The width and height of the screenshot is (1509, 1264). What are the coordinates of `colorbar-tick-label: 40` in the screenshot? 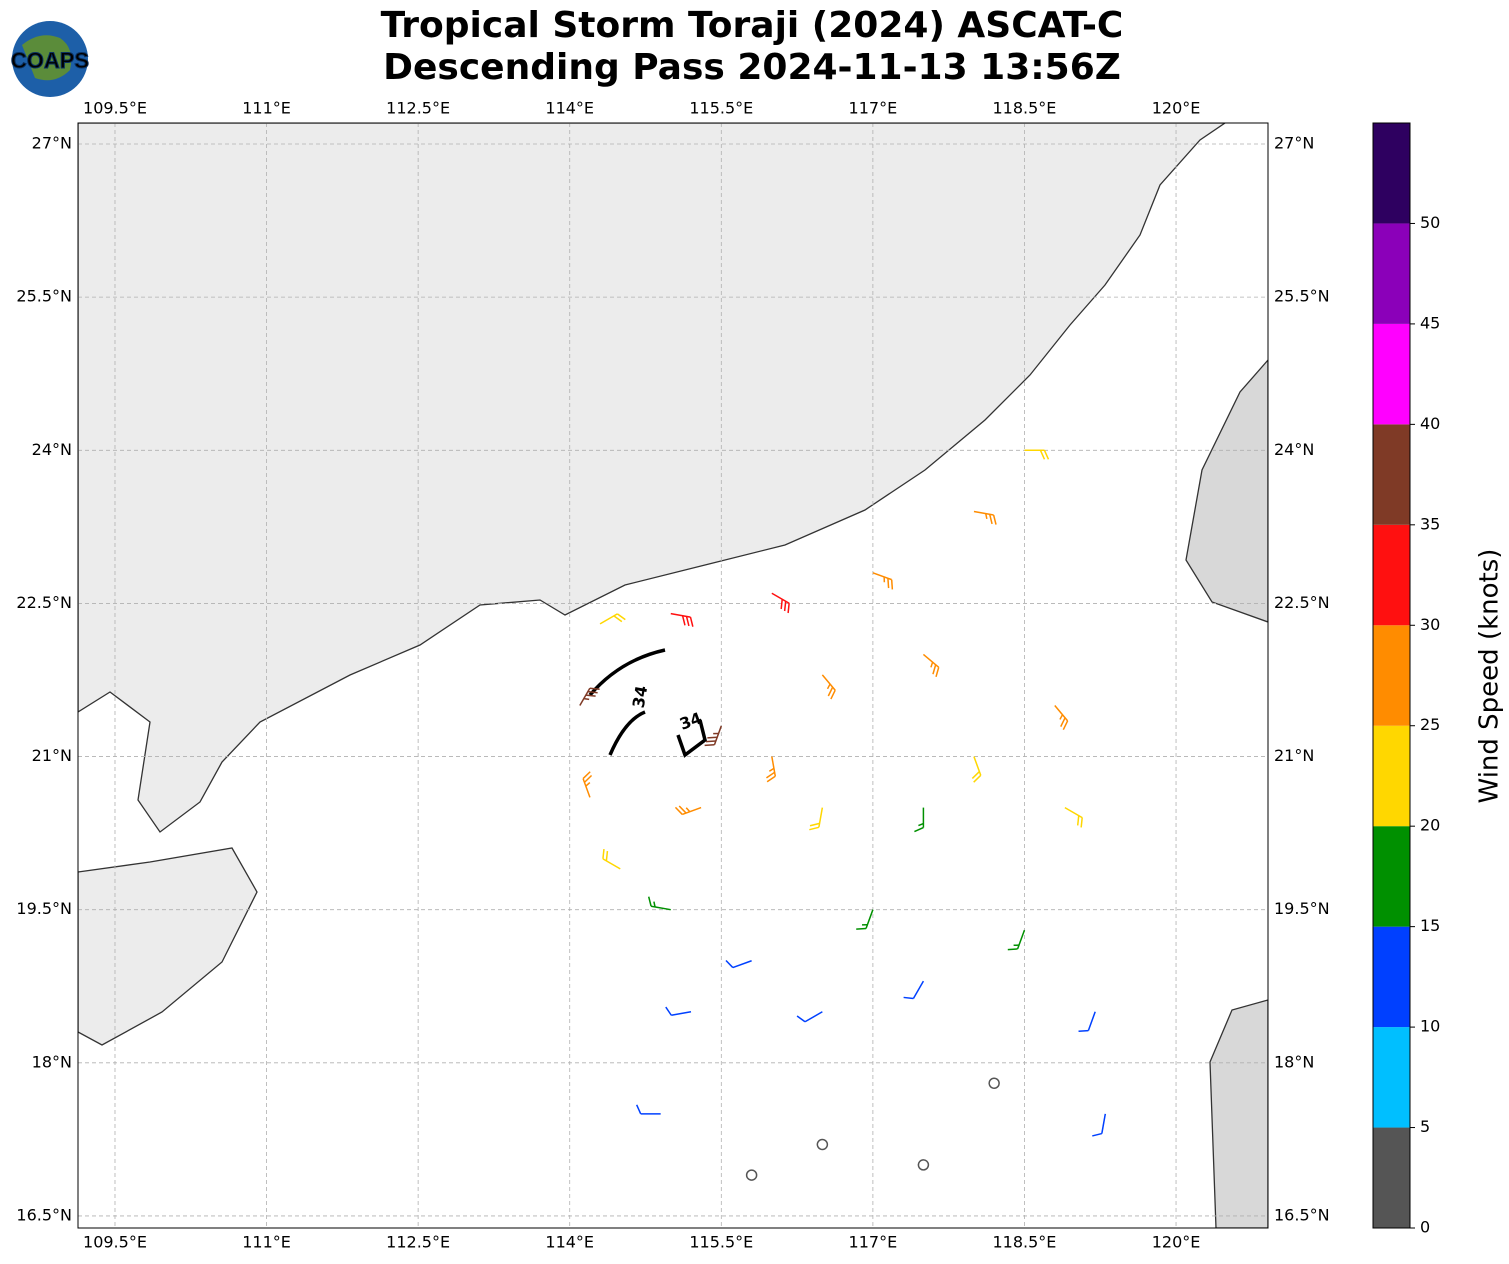 It's located at (1430, 423).